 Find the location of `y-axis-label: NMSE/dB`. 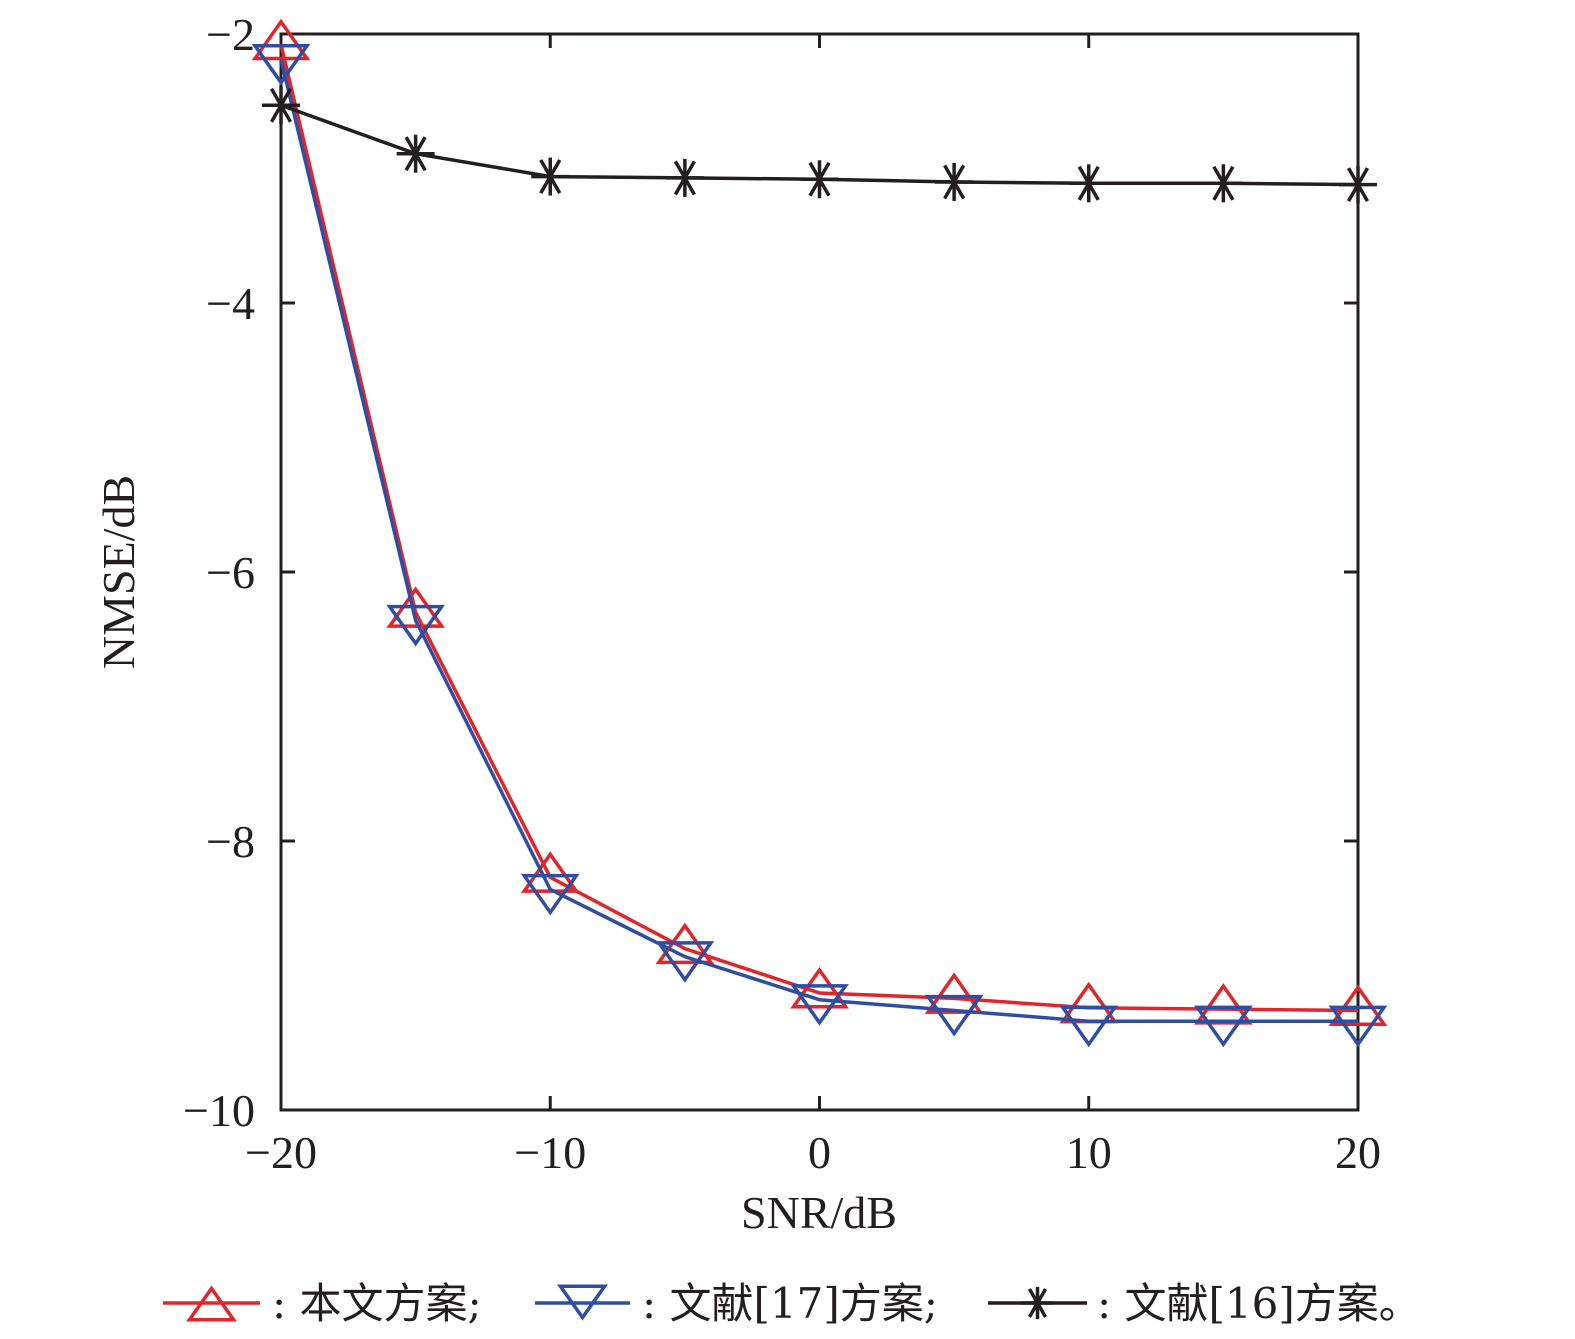

y-axis-label: NMSE/dB is located at coordinates (118, 572).